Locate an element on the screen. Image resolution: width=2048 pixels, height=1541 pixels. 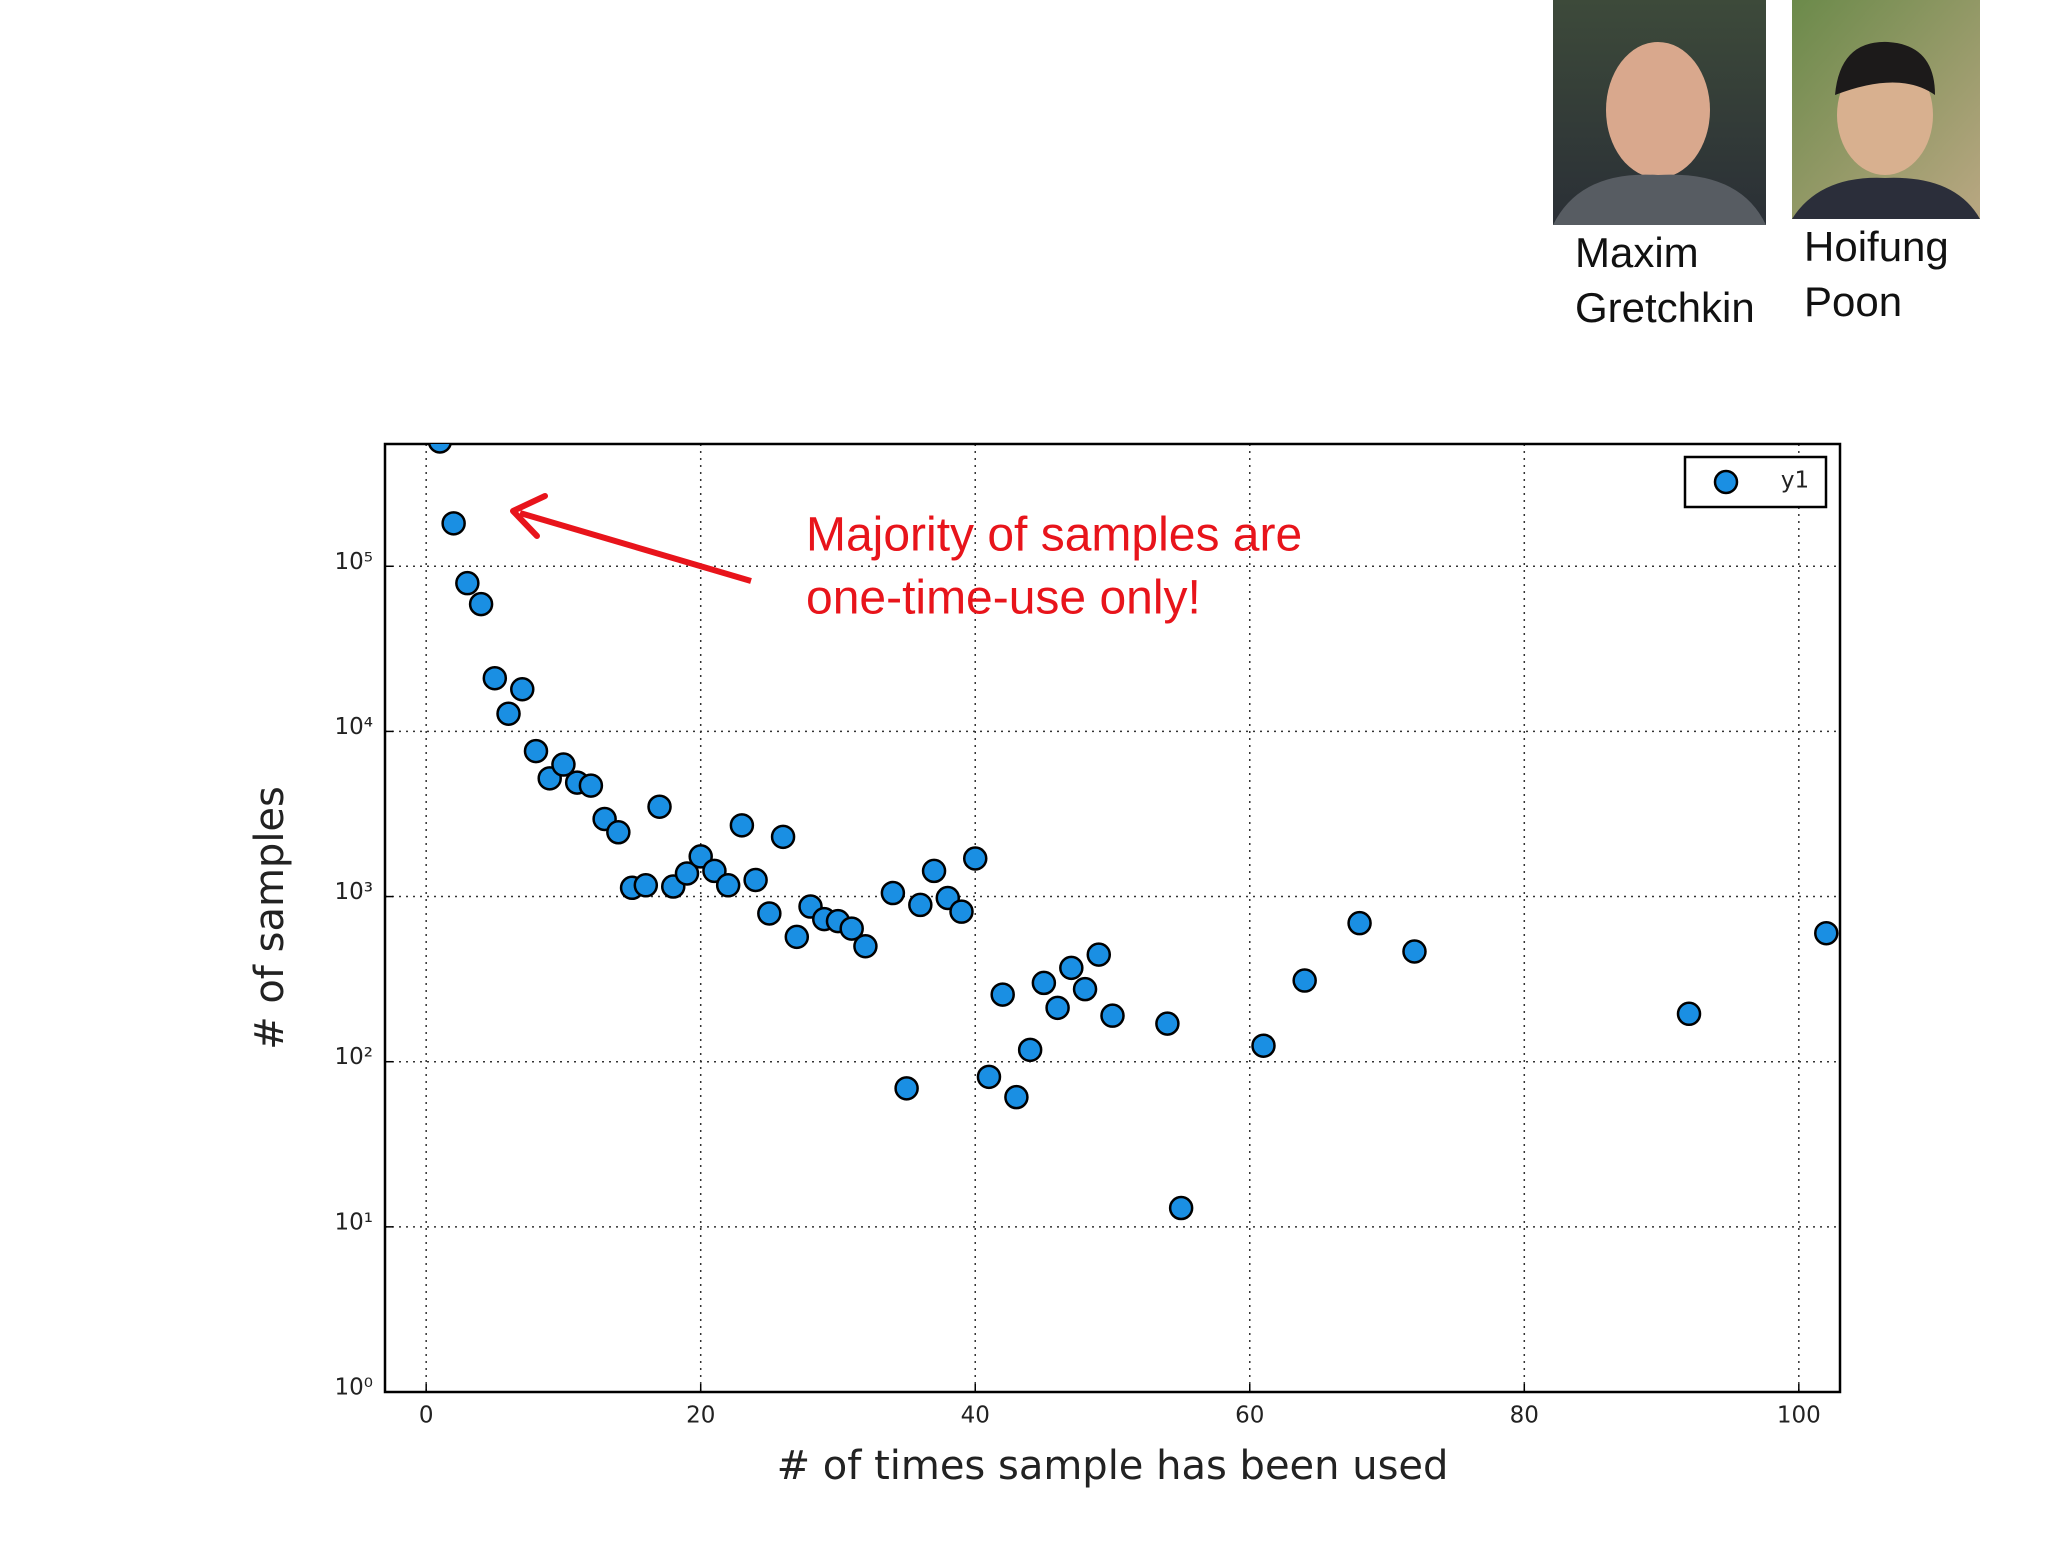
photo-hoifung is located at coordinates (1886, 109).